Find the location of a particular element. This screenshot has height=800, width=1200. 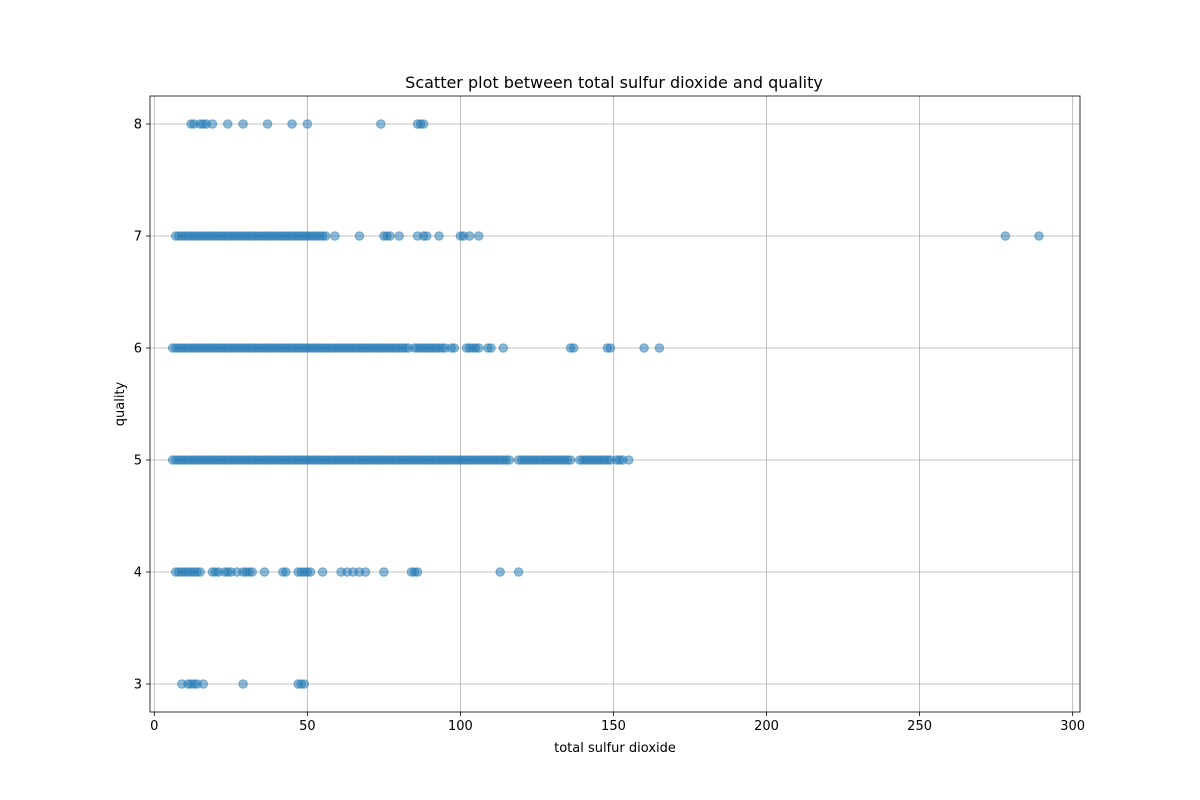

x-tick-label: 250 is located at coordinates (919, 726).